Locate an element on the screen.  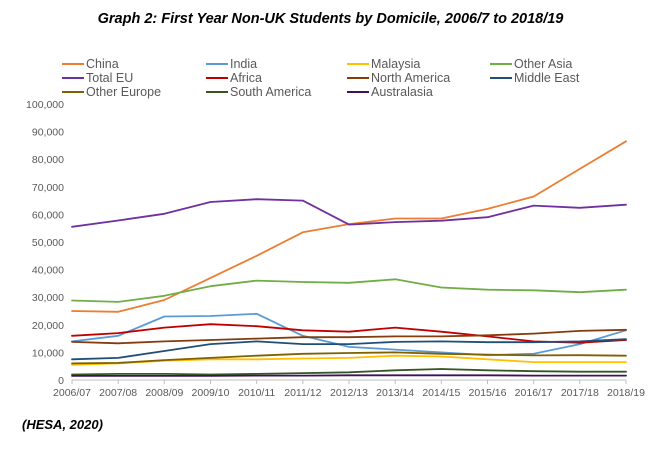
y-tick-label: 10,000 is located at coordinates (48, 353).